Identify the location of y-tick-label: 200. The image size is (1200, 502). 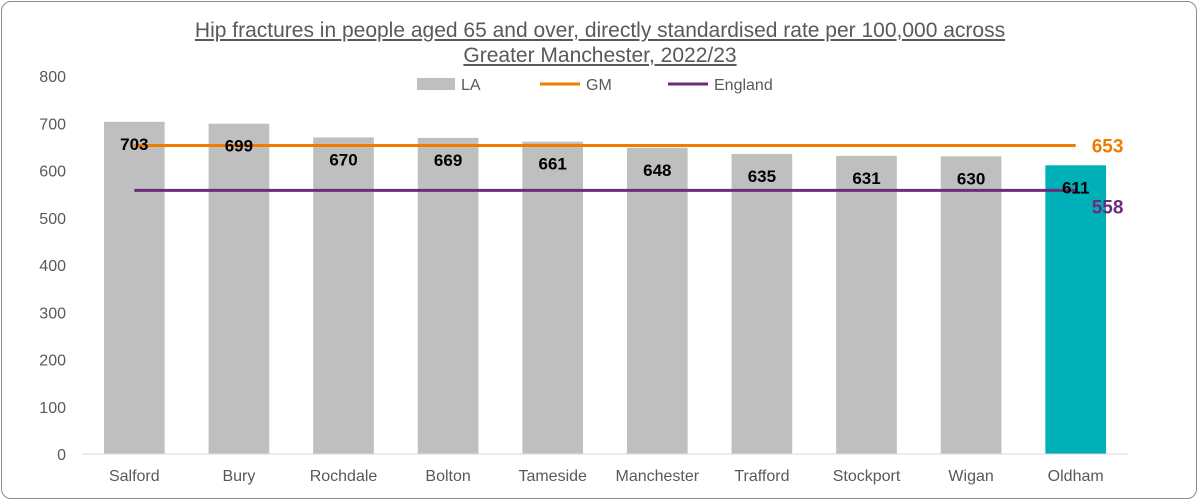
(52, 361).